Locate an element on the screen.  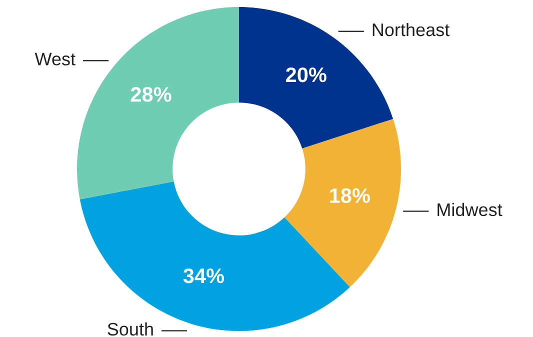
slice-label: South is located at coordinates (130, 329).